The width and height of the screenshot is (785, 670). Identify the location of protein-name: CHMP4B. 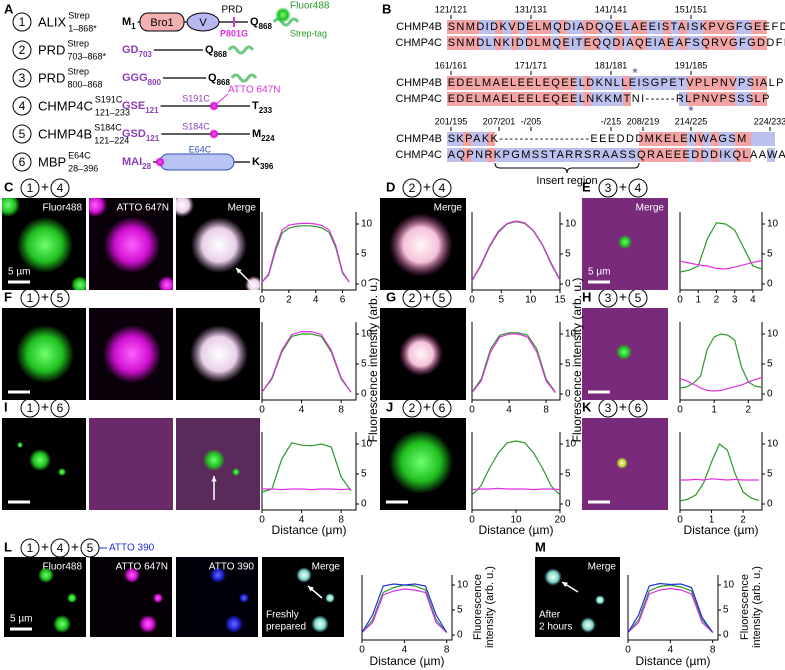
(419, 83).